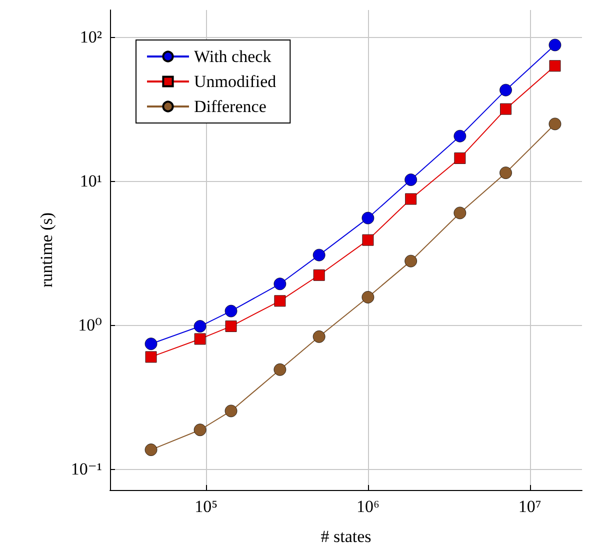 Image resolution: width=594 pixels, height=559 pixels. Describe the element at coordinates (91, 37) in the screenshot. I see `y-tick-label: 10²` at that location.